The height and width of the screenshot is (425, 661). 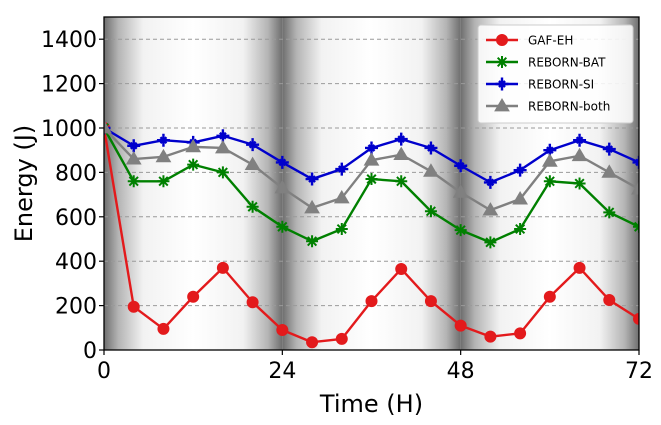 I want to click on legend-label-reborn-both: REBORN-both, so click(x=569, y=107).